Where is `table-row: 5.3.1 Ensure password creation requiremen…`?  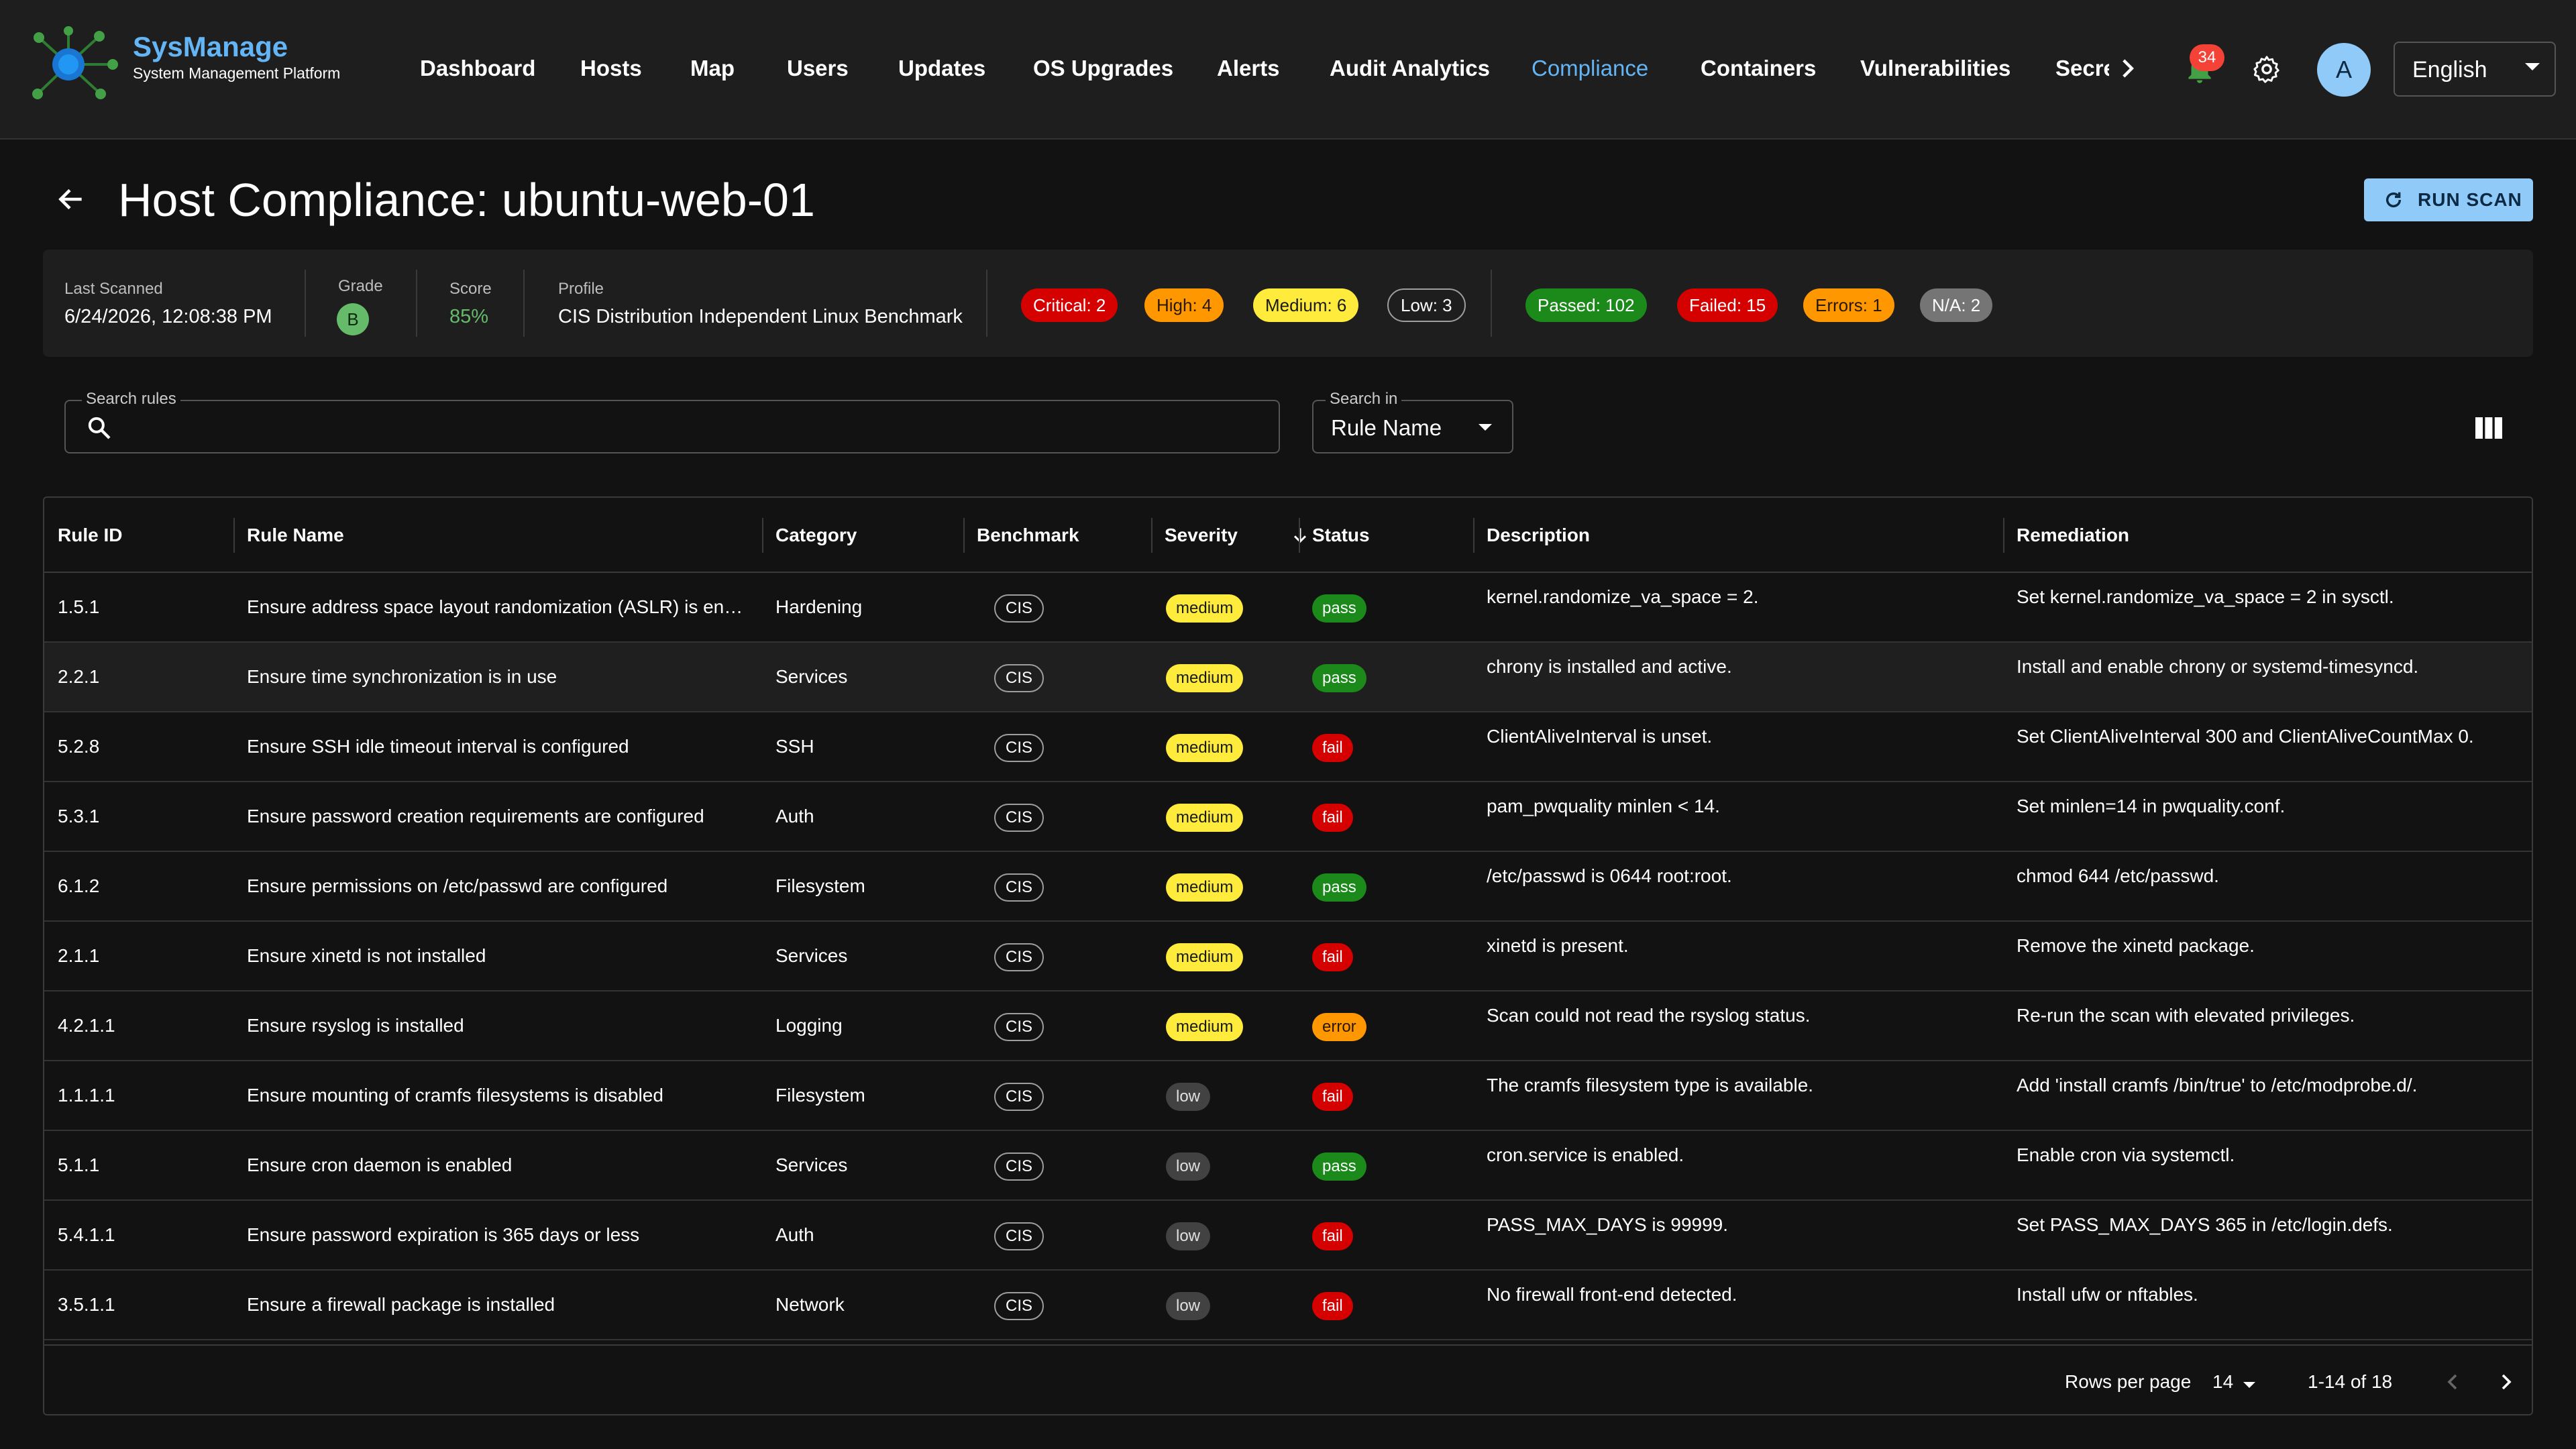
table-row: 5.3.1 Ensure password creation requiremen… is located at coordinates (1288, 817).